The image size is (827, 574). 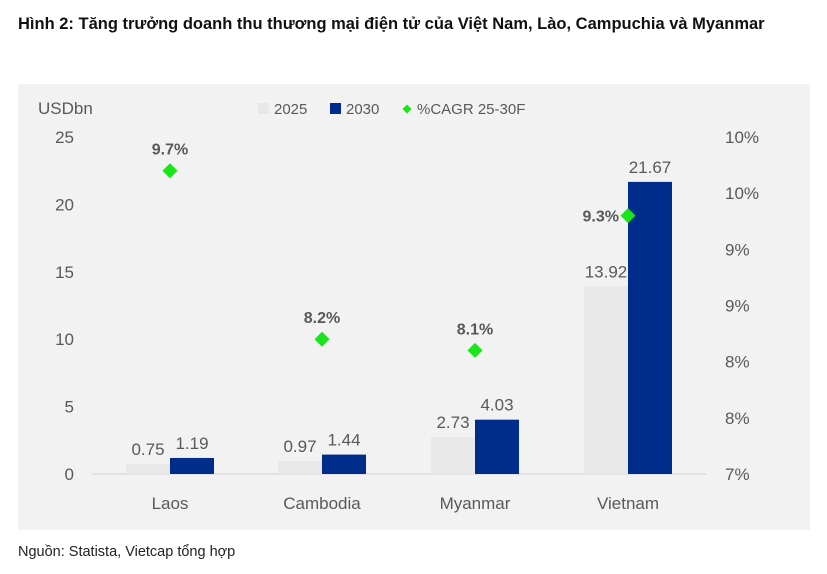 I want to click on x-tick-label: Vietnam, so click(x=628, y=503).